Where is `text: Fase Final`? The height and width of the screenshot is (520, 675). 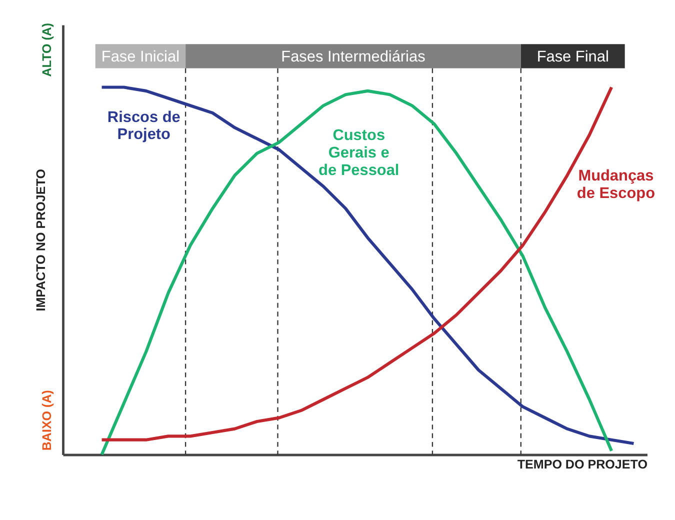 text: Fase Final is located at coordinates (572, 57).